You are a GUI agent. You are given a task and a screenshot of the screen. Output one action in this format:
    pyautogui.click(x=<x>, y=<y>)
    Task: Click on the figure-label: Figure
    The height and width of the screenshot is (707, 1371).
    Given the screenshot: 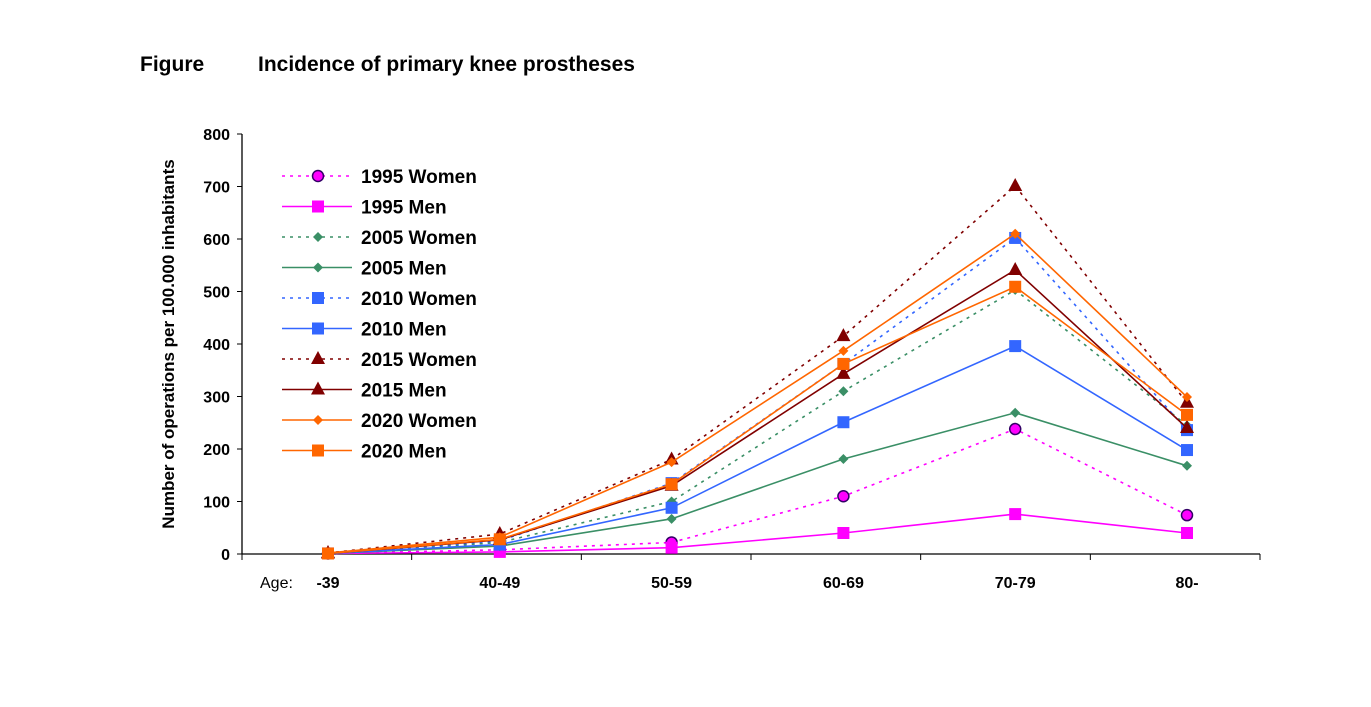 What is the action you would take?
    pyautogui.click(x=172, y=64)
    